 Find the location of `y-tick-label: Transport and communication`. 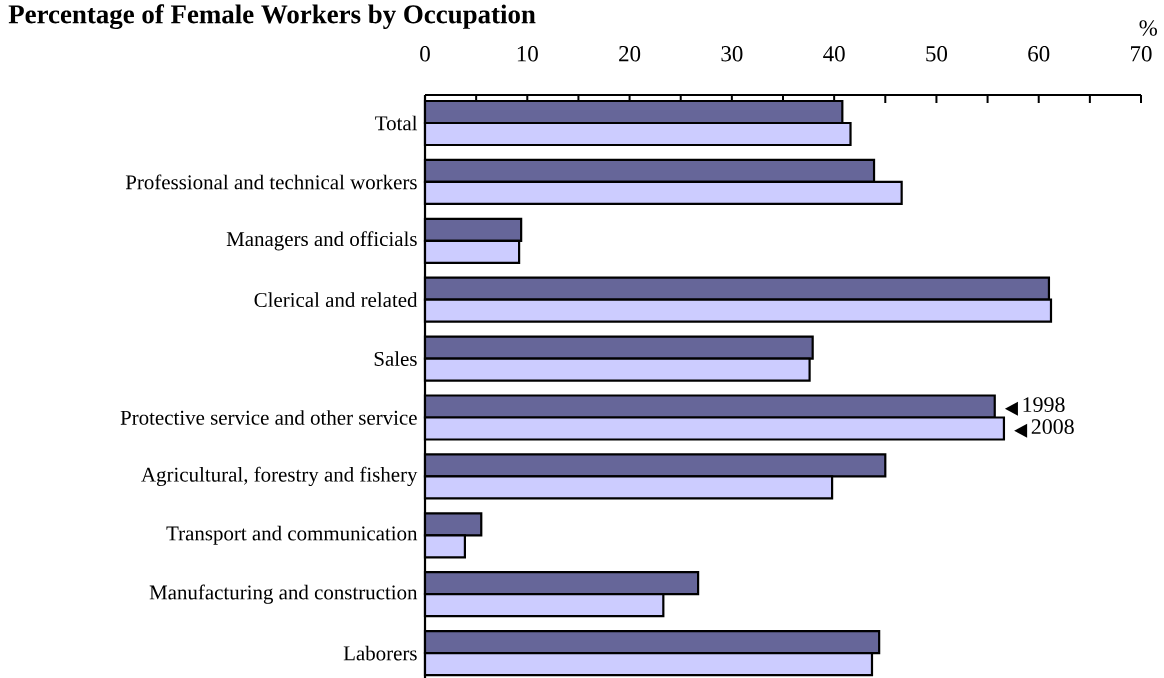

y-tick-label: Transport and communication is located at coordinates (292, 535).